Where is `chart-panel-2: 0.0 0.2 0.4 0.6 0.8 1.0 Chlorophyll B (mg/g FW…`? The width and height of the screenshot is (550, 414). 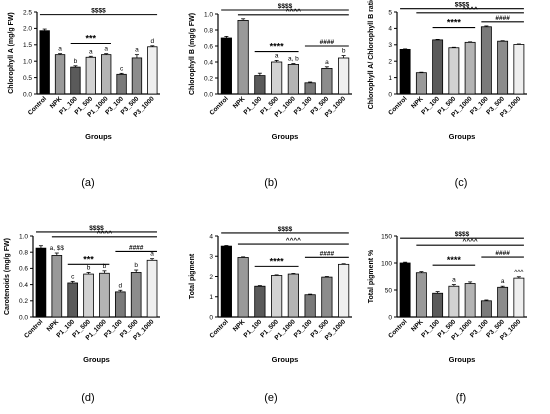 chart-panel-2: 0.0 0.2 0.4 0.6 0.8 1.0 Chlorophyll B (mg/g FW… is located at coordinates (270, 96).